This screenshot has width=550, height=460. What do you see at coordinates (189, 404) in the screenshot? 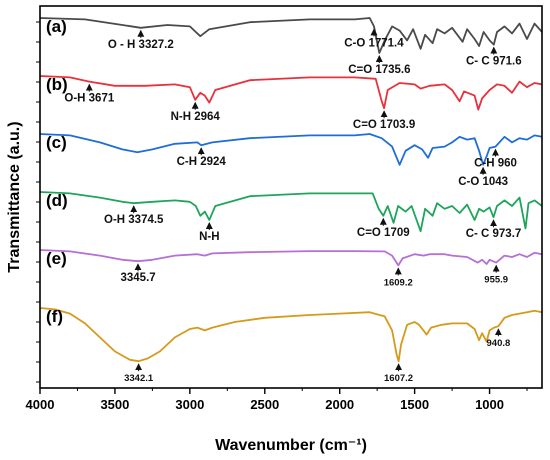
I see `x-tick-label: 3000` at bounding box center [189, 404].